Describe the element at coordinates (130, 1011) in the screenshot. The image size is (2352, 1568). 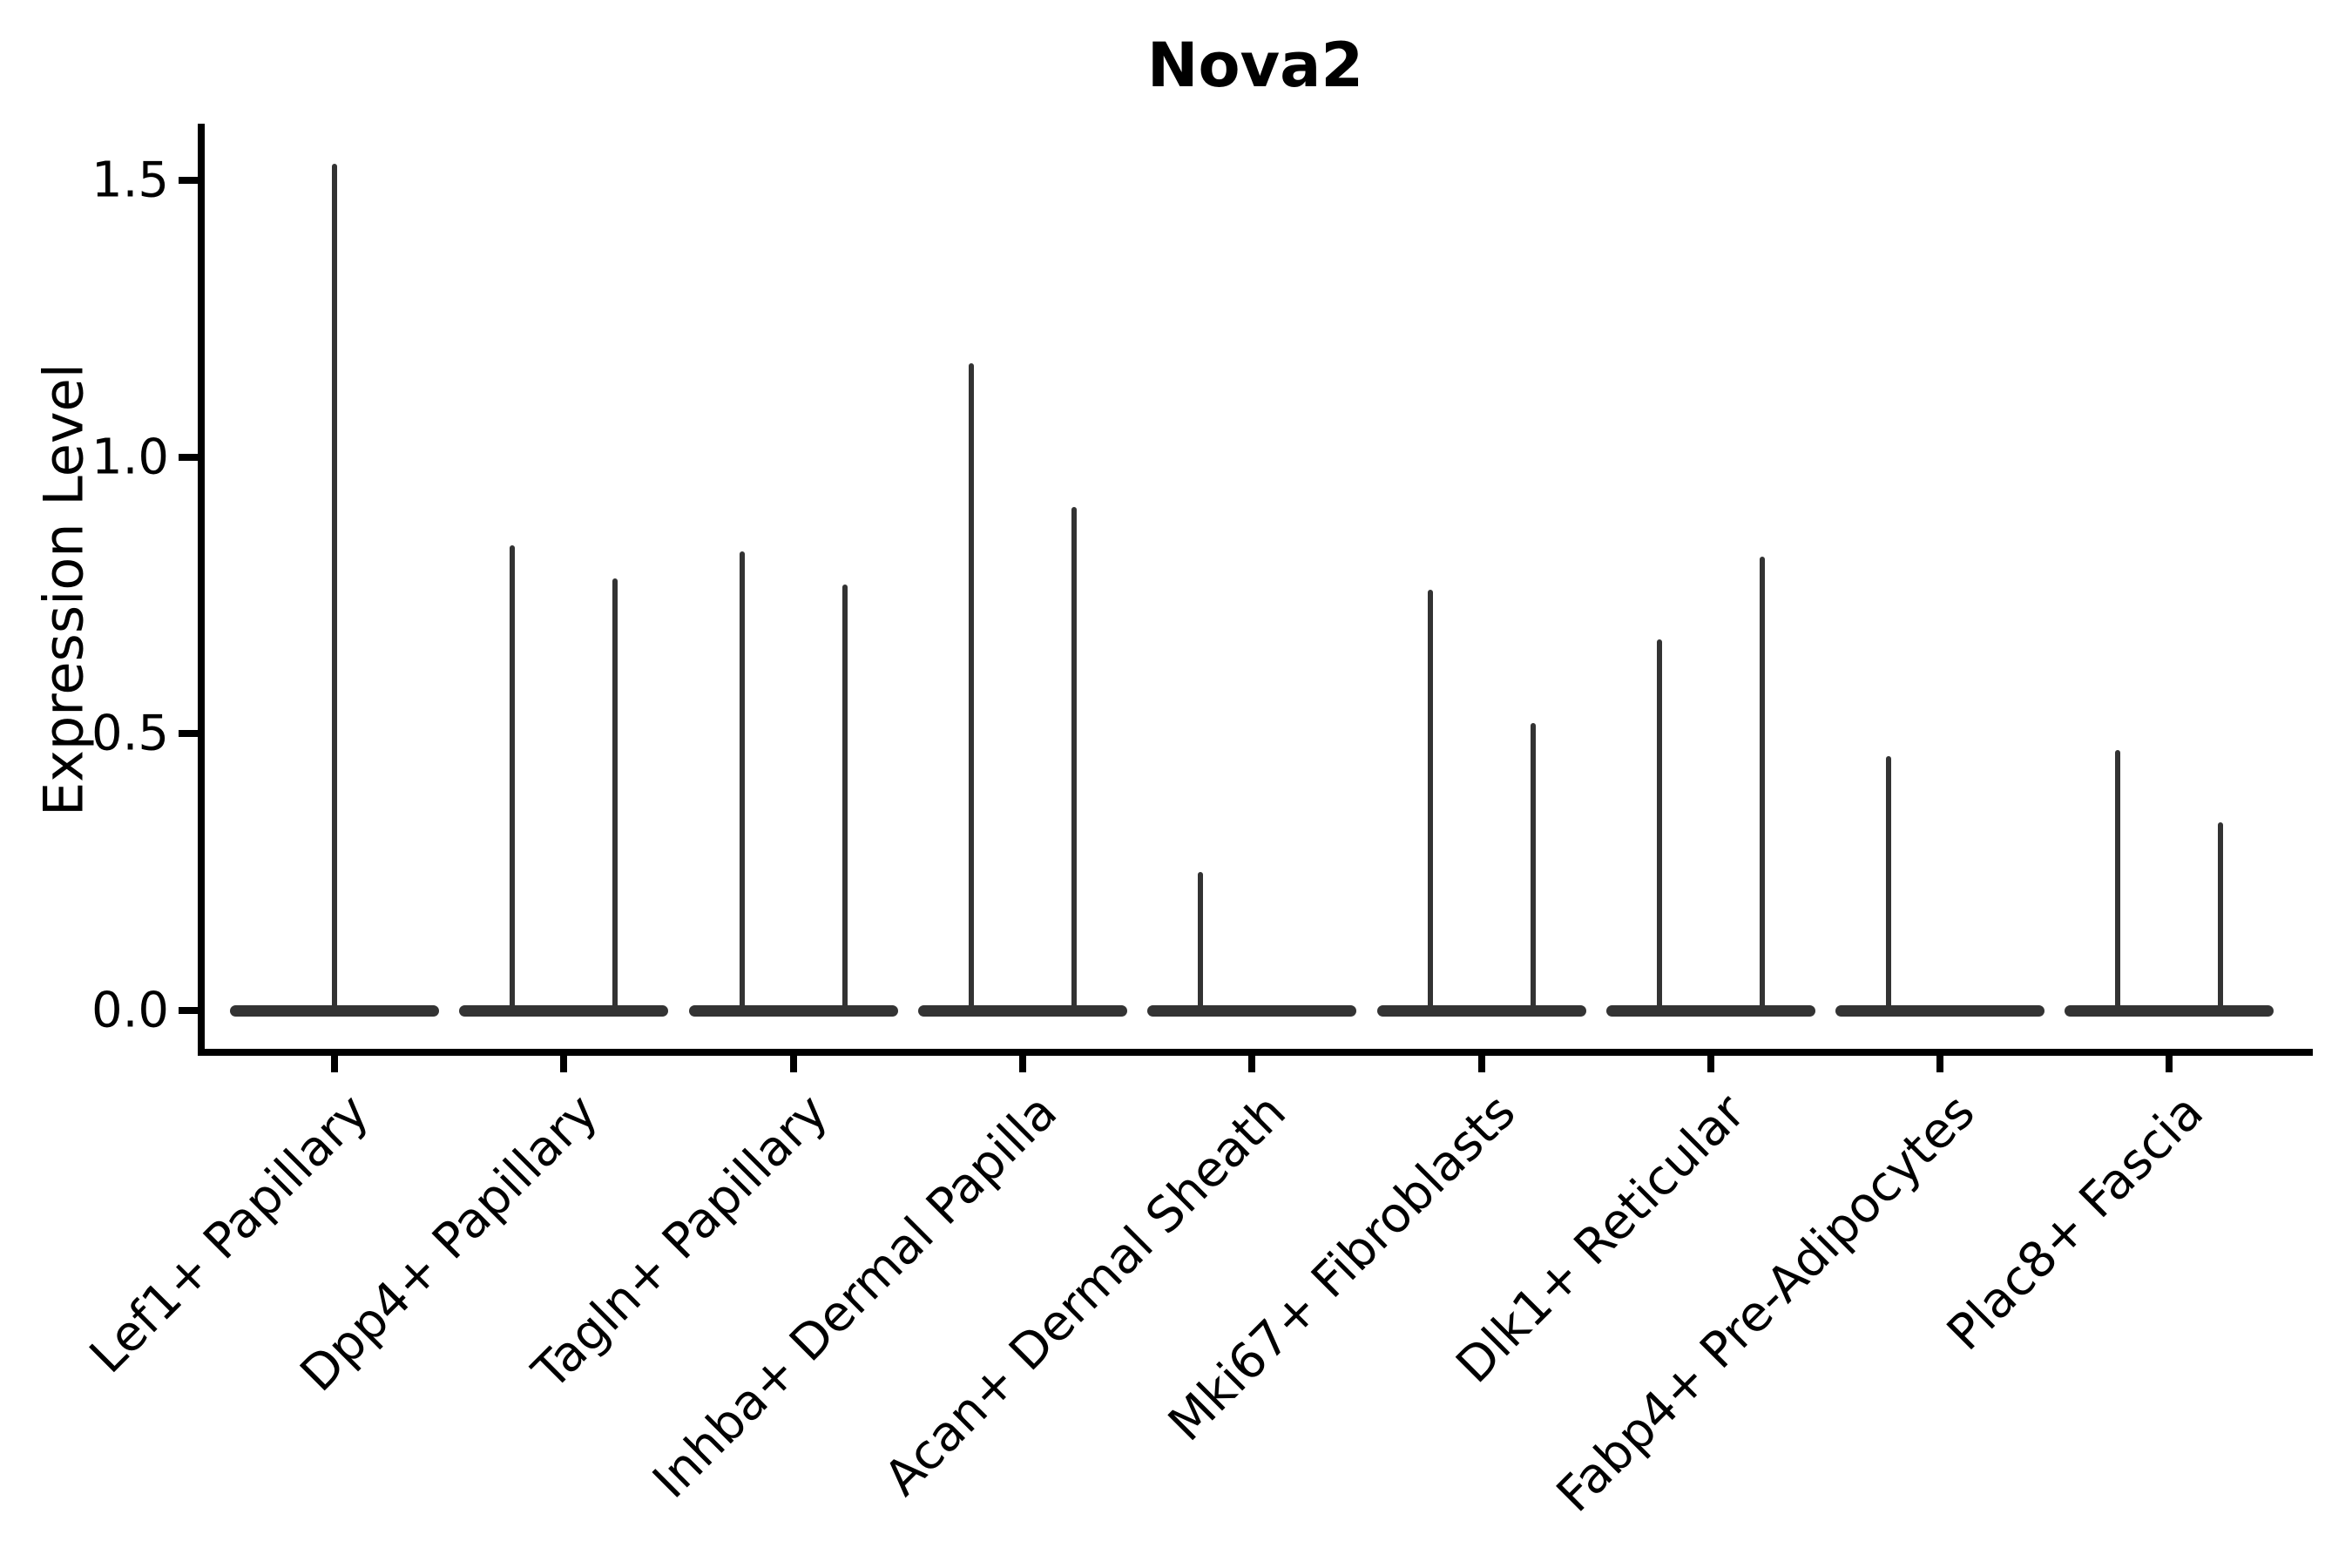
I see `y-tick-label: 0.0` at that location.